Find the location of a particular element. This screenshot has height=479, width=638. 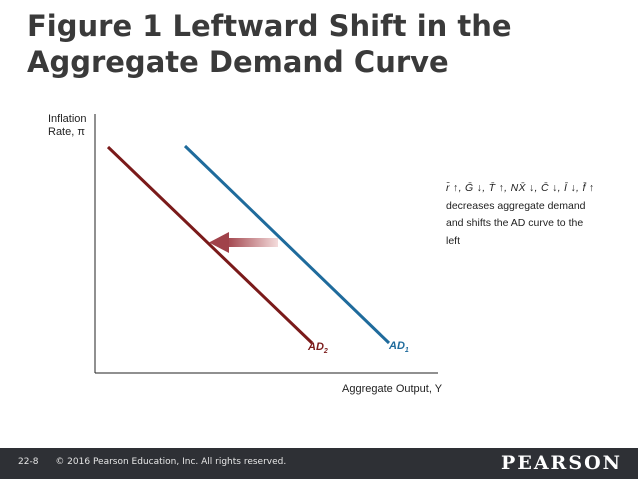

shift-left-arrow is located at coordinates (243, 242).